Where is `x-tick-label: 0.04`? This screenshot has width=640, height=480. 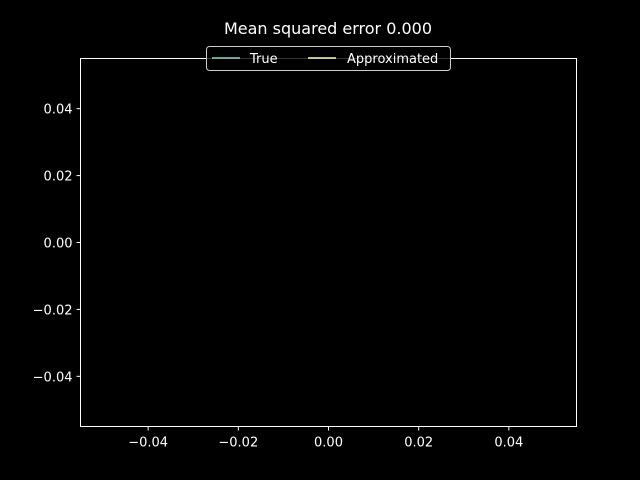
x-tick-label: 0.04 is located at coordinates (508, 443).